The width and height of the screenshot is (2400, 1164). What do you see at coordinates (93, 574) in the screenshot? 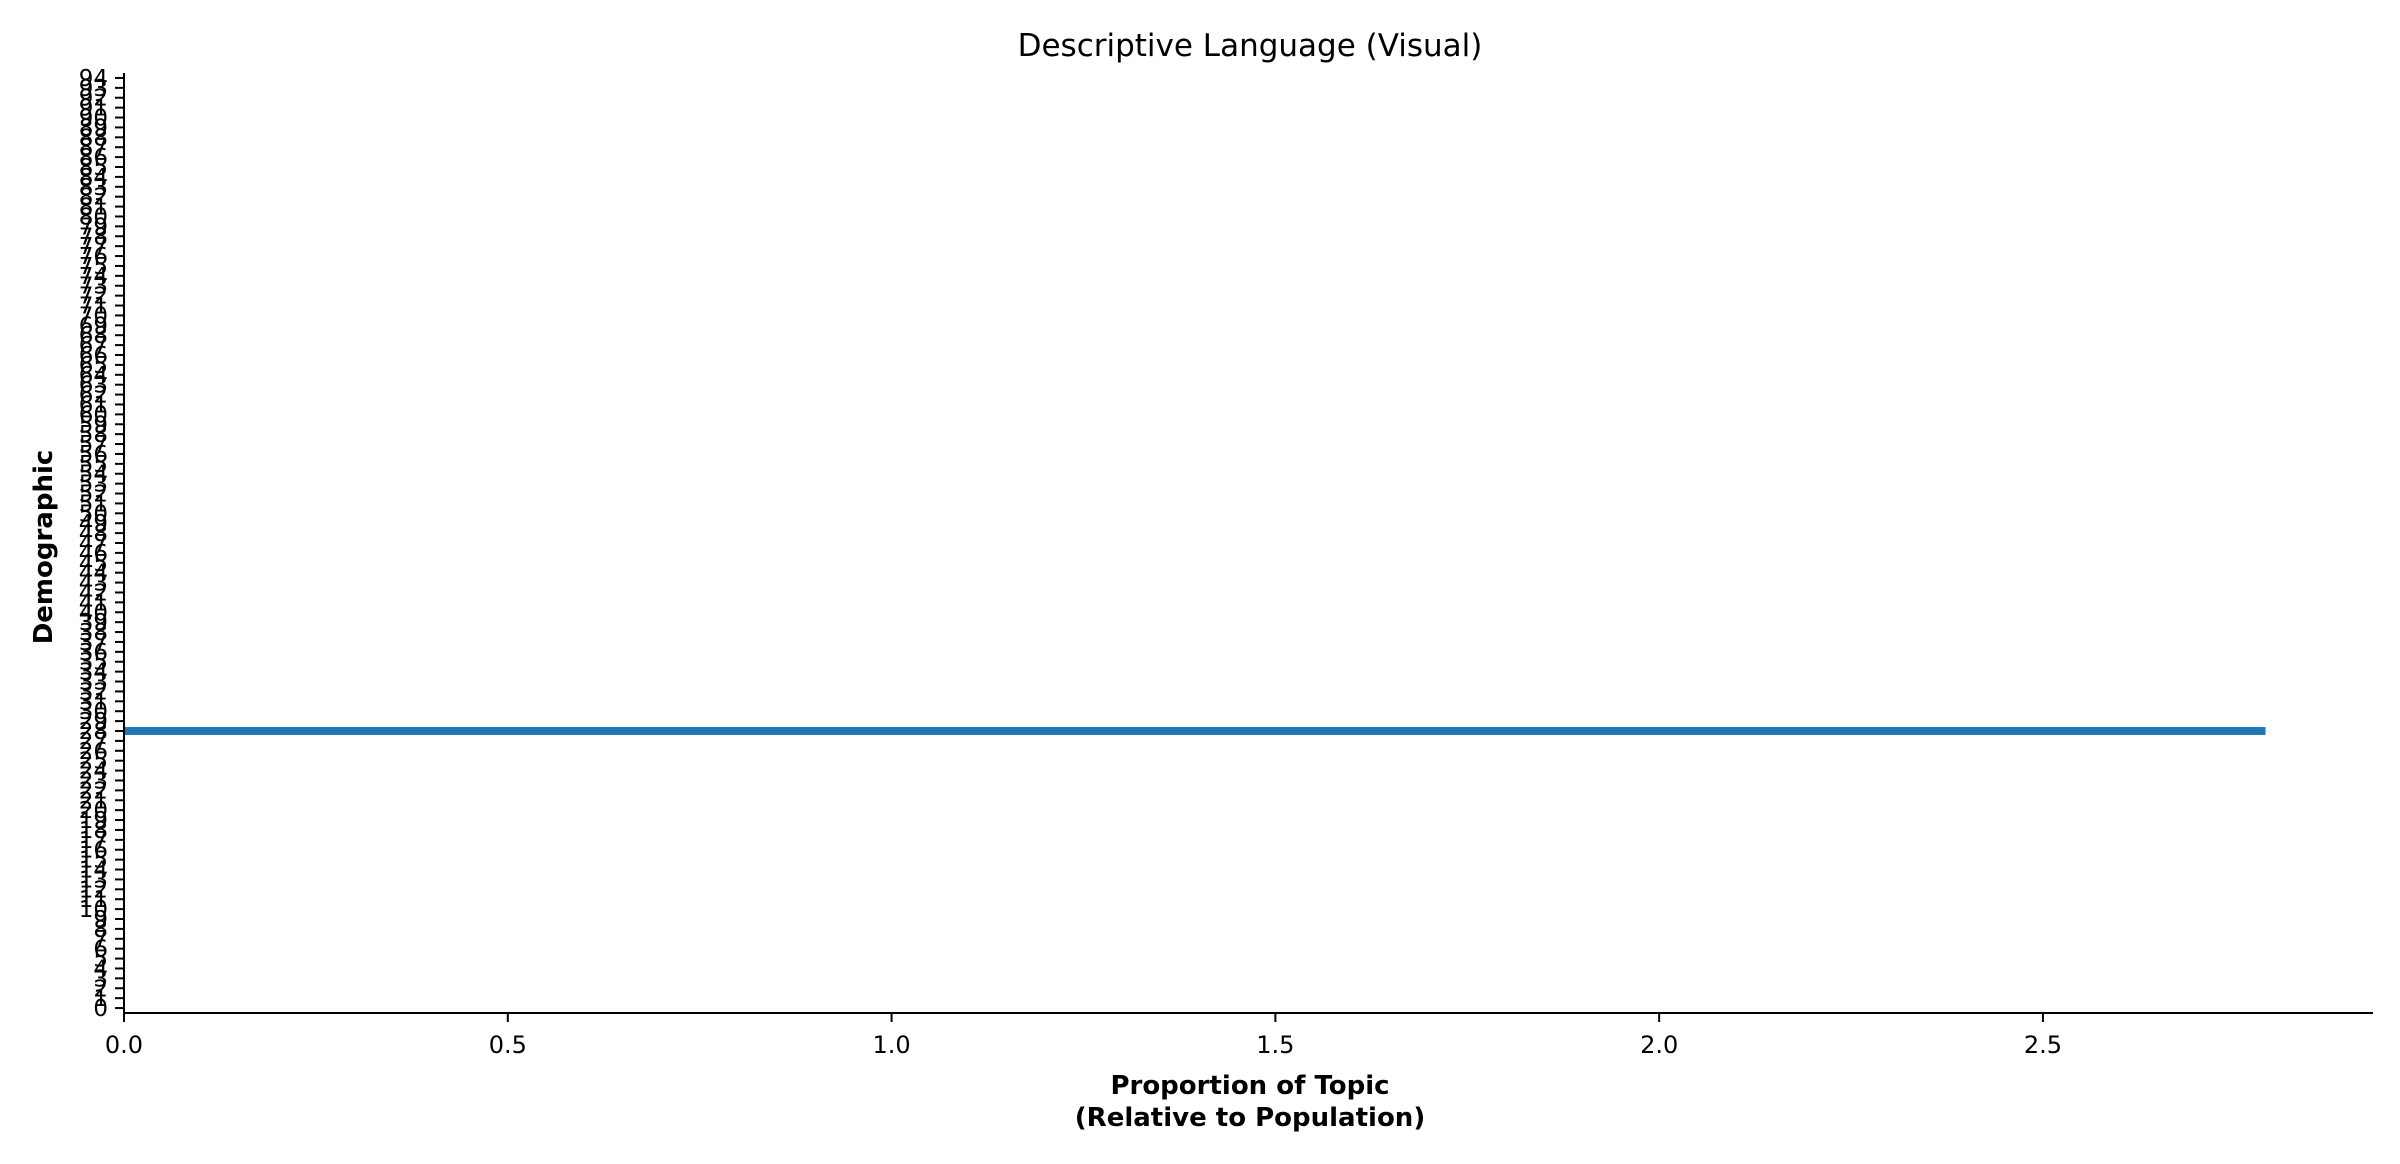
I see `y-tick-label: 44` at bounding box center [93, 574].